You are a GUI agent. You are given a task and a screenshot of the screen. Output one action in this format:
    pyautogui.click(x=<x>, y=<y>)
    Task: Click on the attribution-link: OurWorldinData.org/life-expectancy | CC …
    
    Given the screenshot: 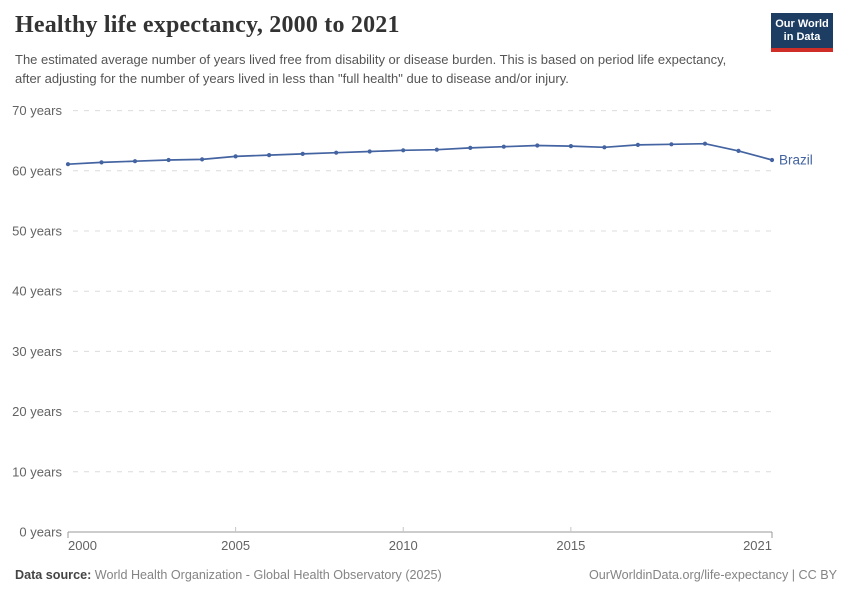 What is the action you would take?
    pyautogui.click(x=712, y=575)
    